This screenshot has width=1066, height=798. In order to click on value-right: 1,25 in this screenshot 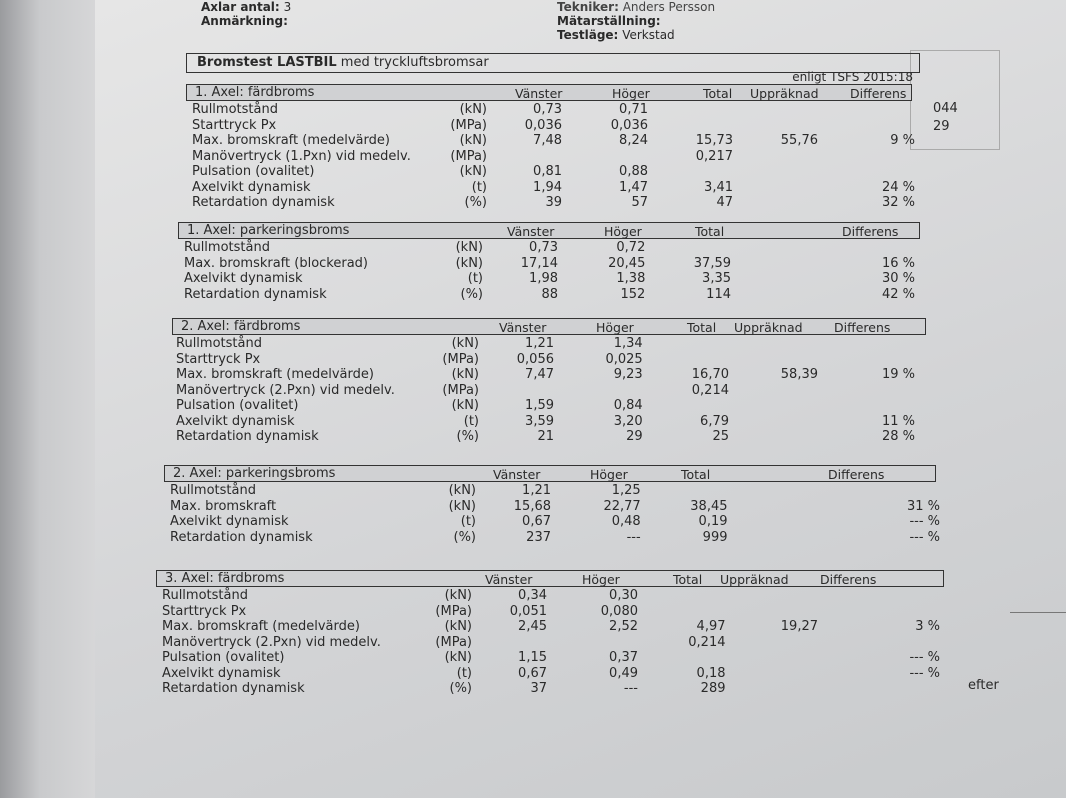, I will do `click(626, 490)`.